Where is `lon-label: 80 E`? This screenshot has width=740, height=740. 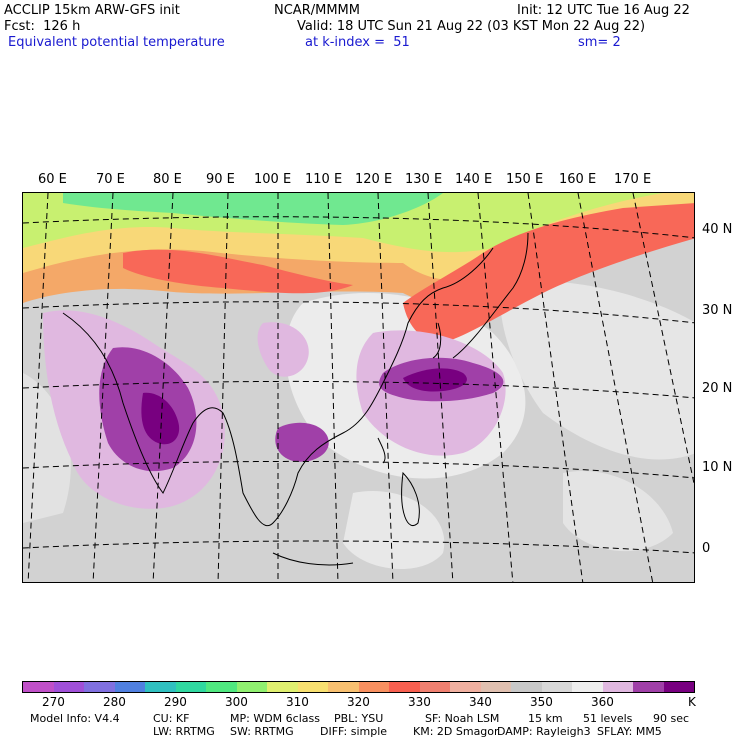 lon-label: 80 E is located at coordinates (167, 179).